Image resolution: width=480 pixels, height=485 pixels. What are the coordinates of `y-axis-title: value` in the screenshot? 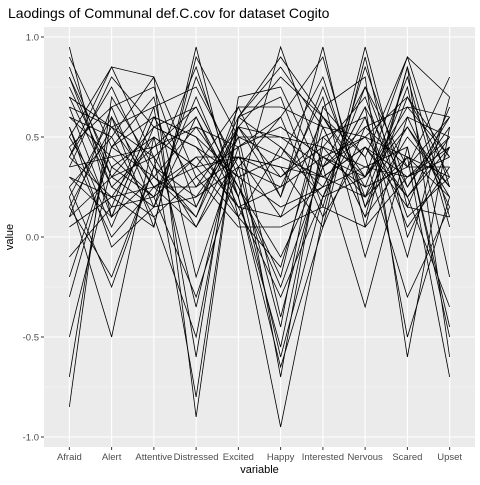 It's located at (10, 237).